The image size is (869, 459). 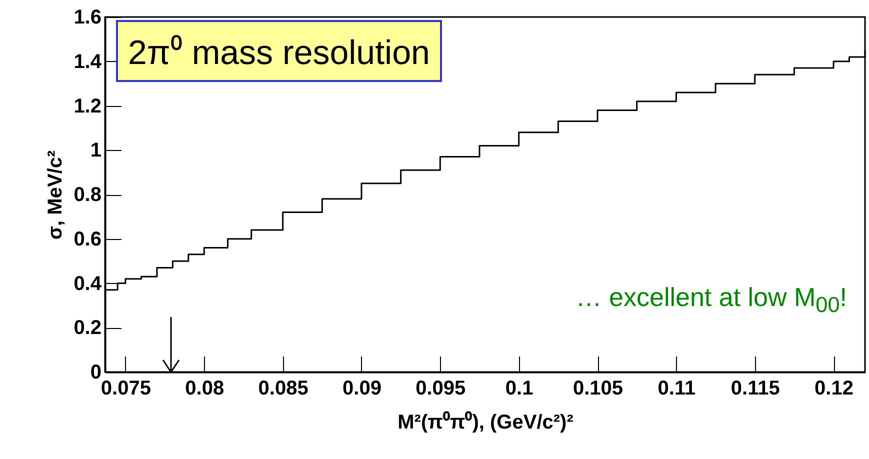 What do you see at coordinates (88, 283) in the screenshot?
I see `y-tick-label: 0.4` at bounding box center [88, 283].